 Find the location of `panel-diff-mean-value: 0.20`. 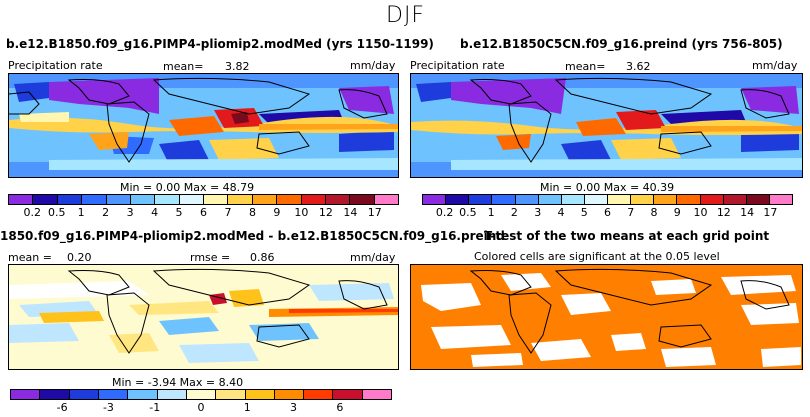

panel-diff-mean-value: 0.20 is located at coordinates (79, 257).